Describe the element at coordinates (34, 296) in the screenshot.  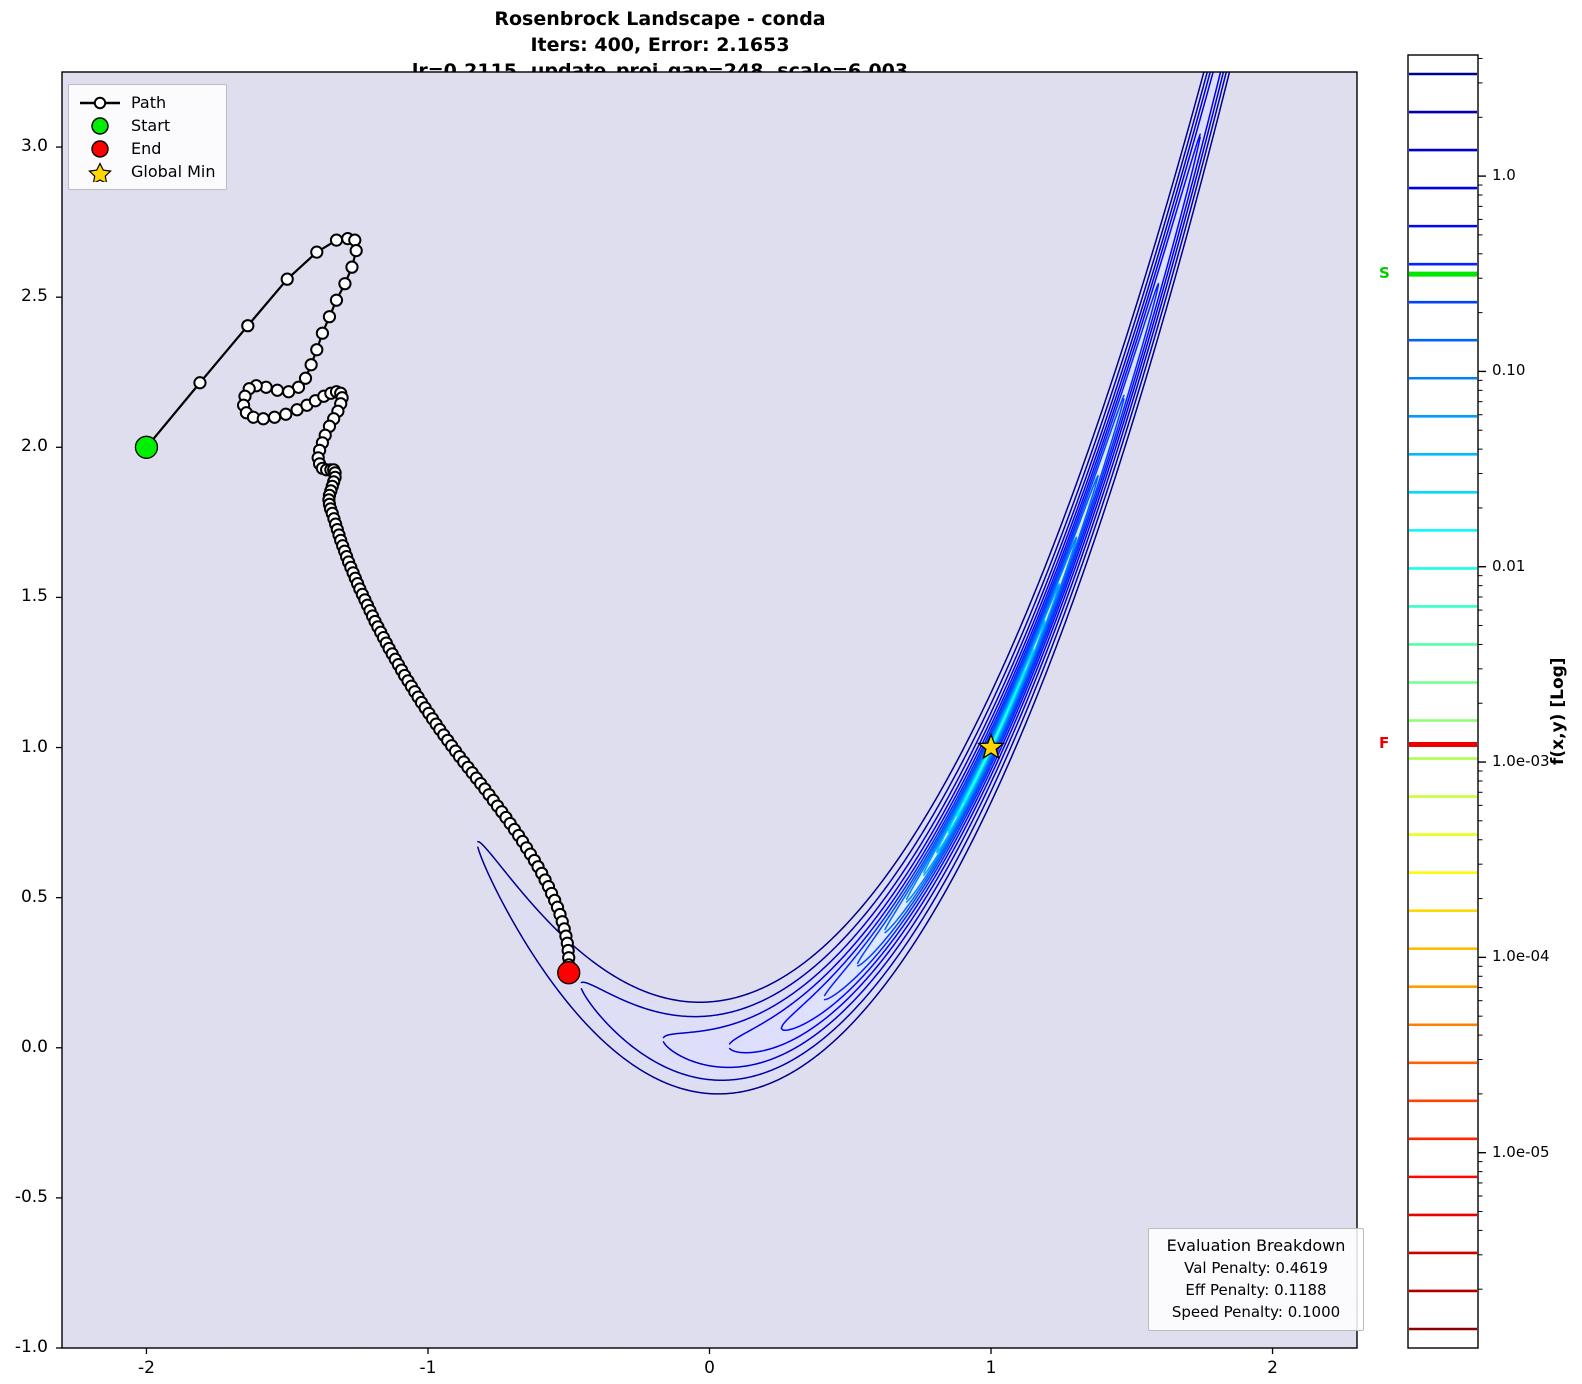
I see `y-tick-label: 2.5` at that location.